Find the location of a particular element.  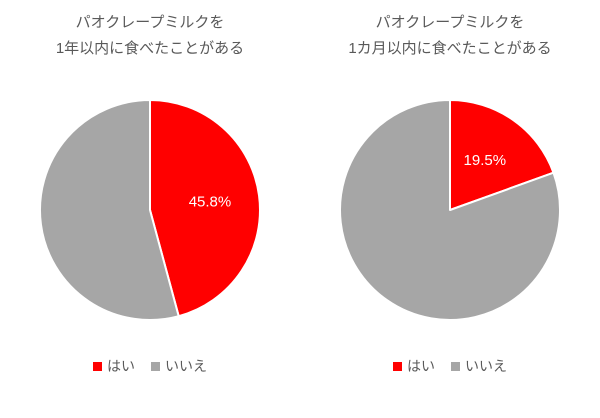

pie-slice-no is located at coordinates (109, 210).